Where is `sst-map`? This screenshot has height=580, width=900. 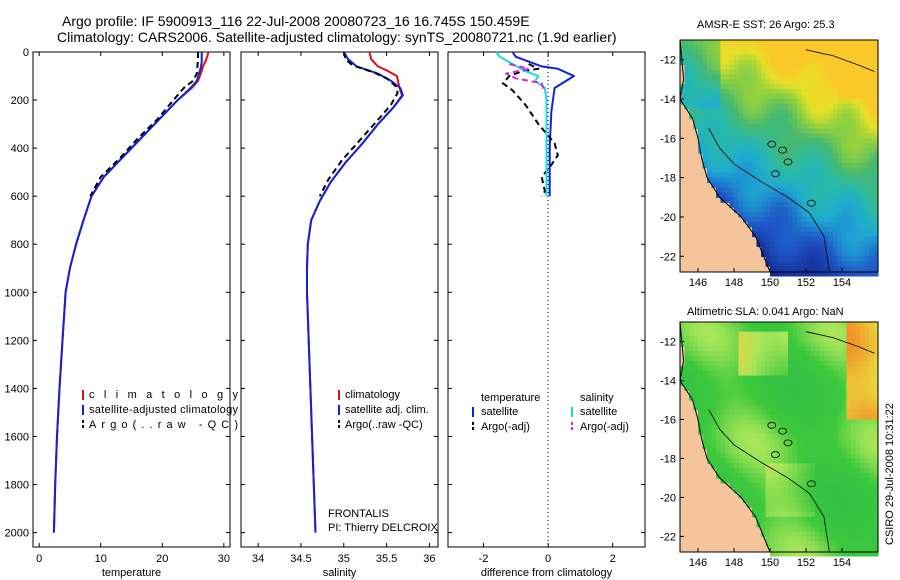 sst-map is located at coordinates (779, 158).